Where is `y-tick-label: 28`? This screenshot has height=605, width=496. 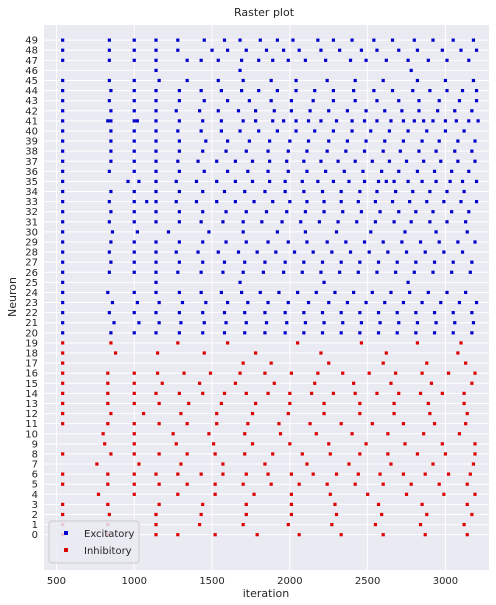
y-tick-label: 28 is located at coordinates (31, 253).